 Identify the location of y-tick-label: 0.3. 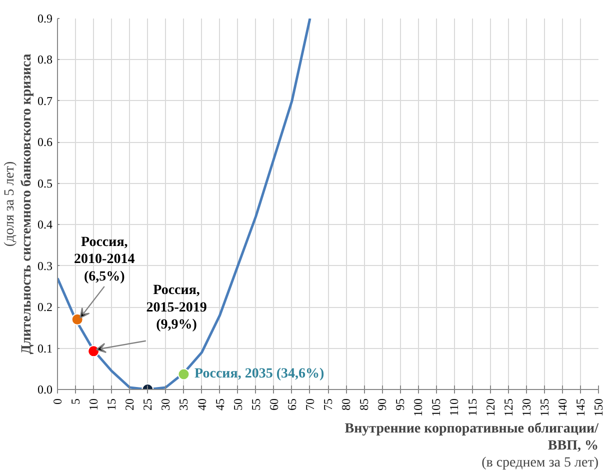
(45, 265).